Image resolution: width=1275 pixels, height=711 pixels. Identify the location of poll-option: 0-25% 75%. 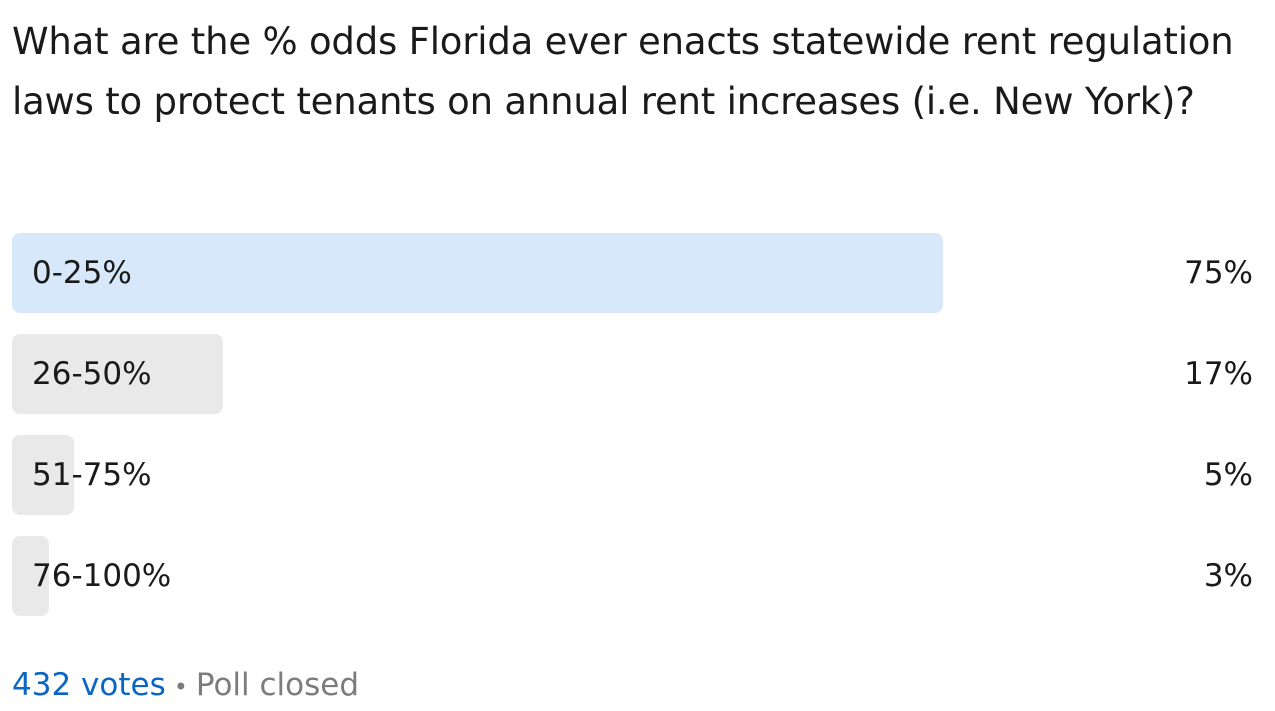
(632, 273).